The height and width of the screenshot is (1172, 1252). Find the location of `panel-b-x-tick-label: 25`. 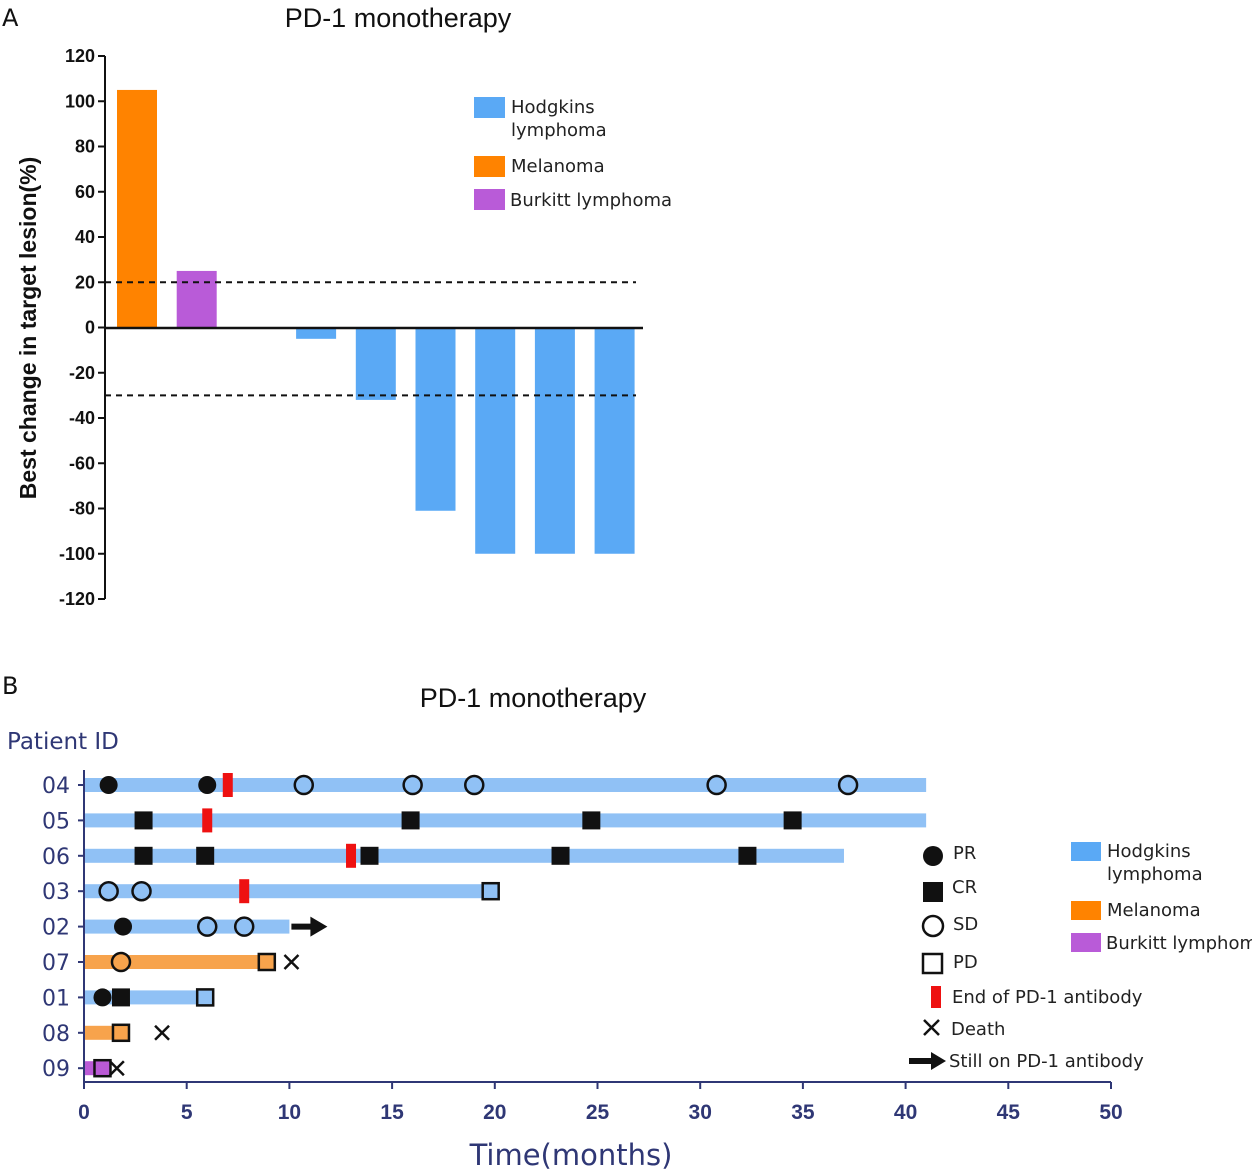

panel-b-x-tick-label: 25 is located at coordinates (598, 1112).